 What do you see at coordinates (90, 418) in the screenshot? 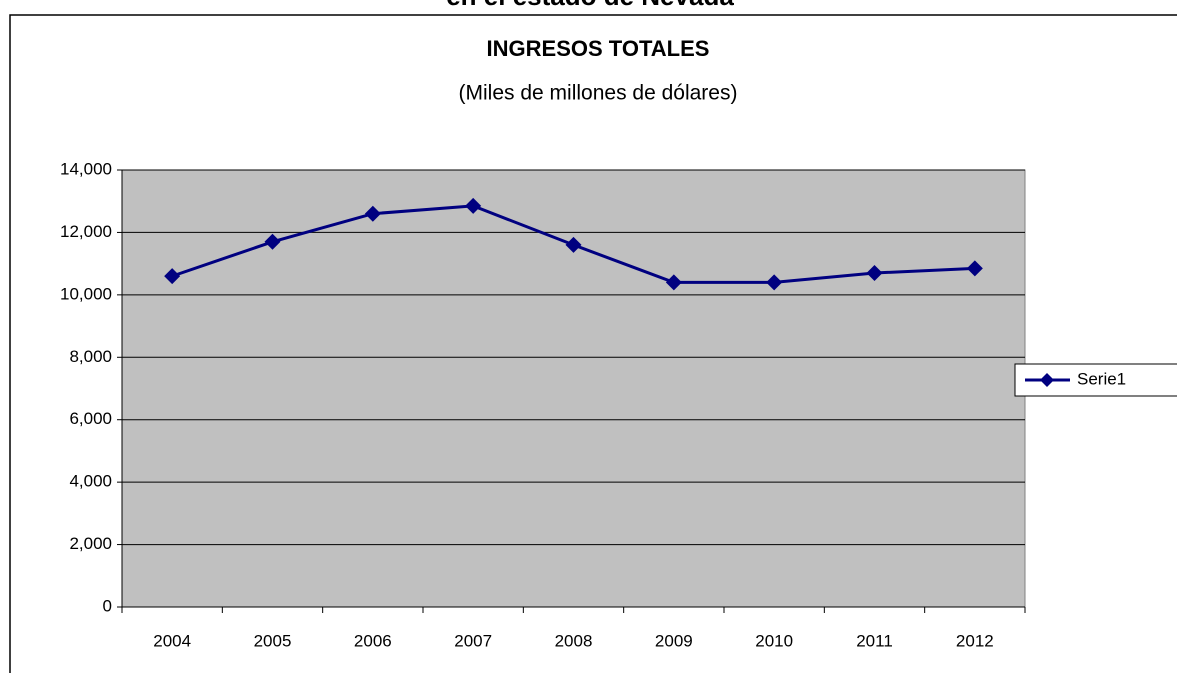
I see `y-tick-label: 6,000` at bounding box center [90, 418].